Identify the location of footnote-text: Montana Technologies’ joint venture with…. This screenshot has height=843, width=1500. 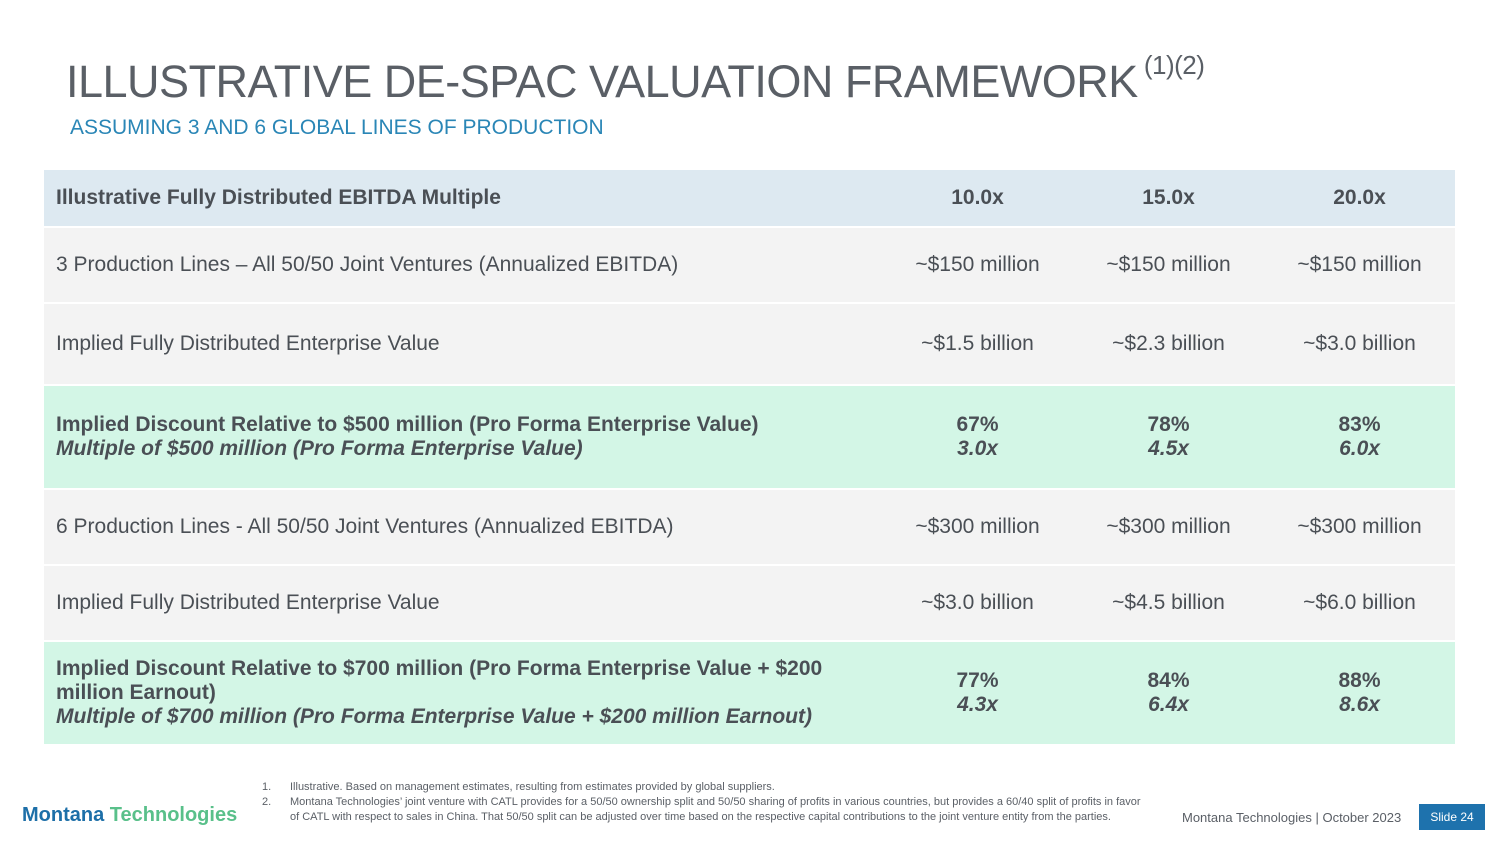
(715, 809).